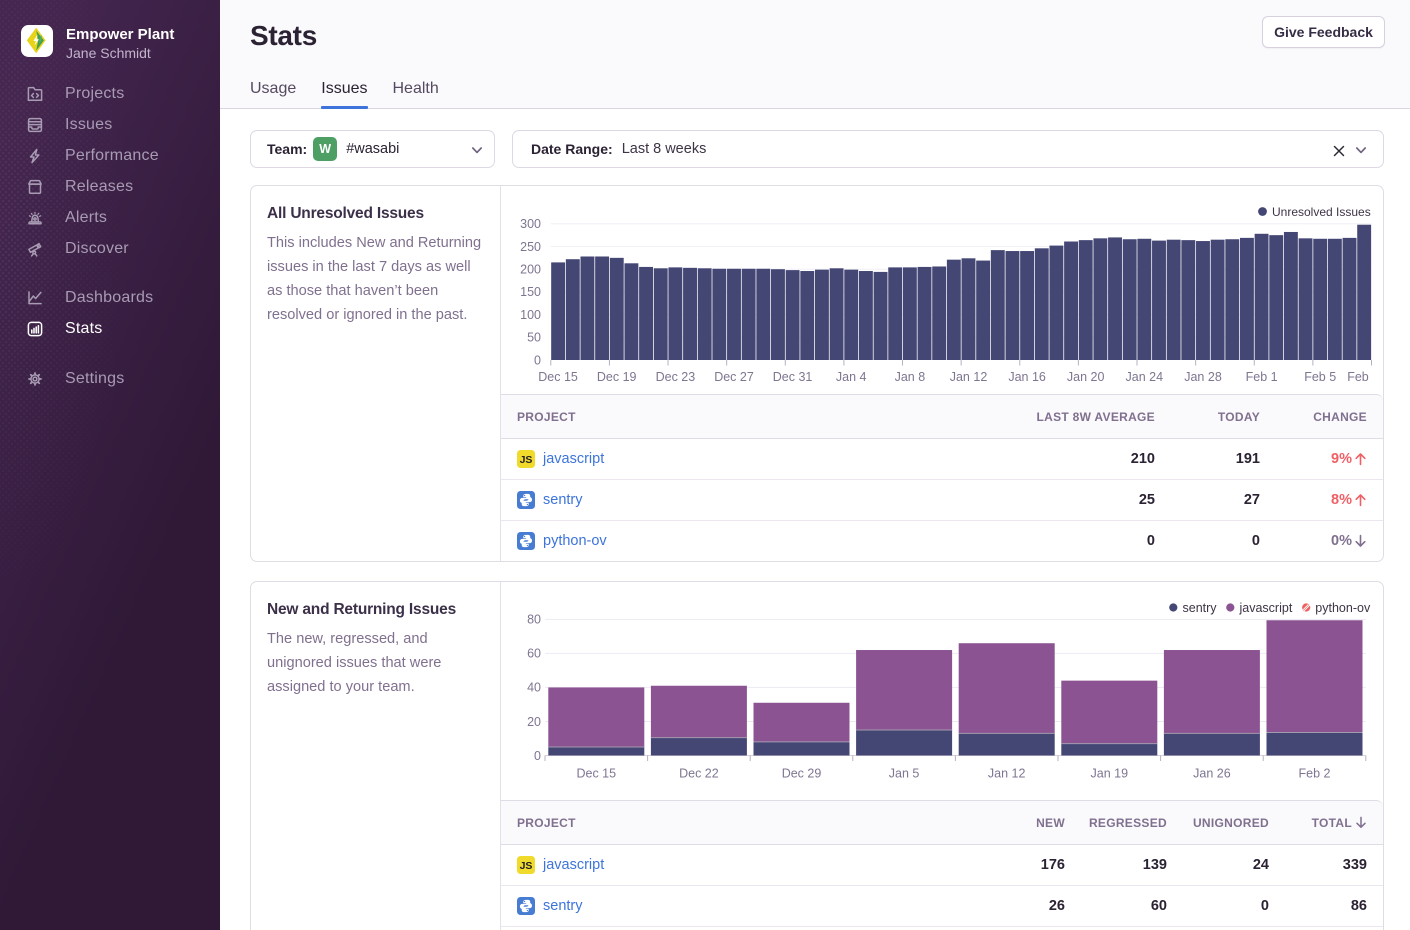 Image resolution: width=1410 pixels, height=930 pixels. What do you see at coordinates (1212, 773) in the screenshot?
I see `svg-text: Jan 26` at bounding box center [1212, 773].